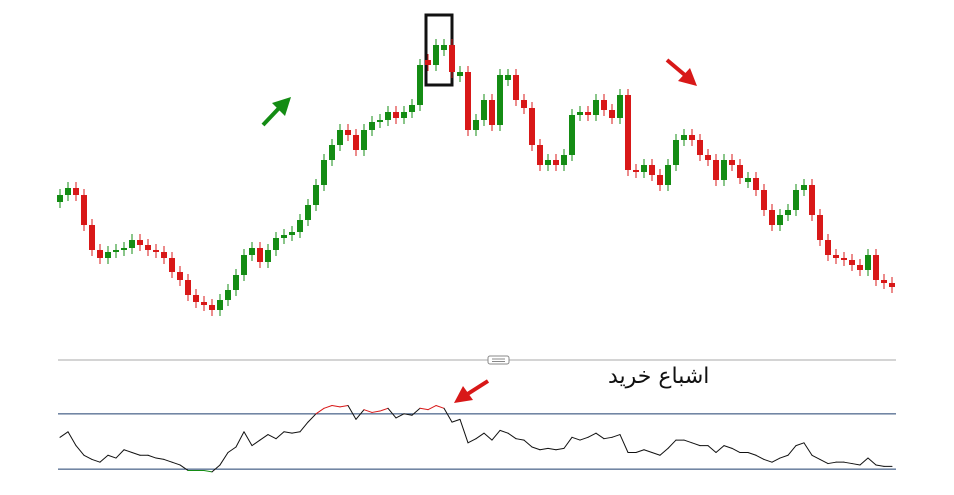 Image resolution: width=954 pixels, height=495 pixels. I want to click on panel-handle, so click(498, 360).